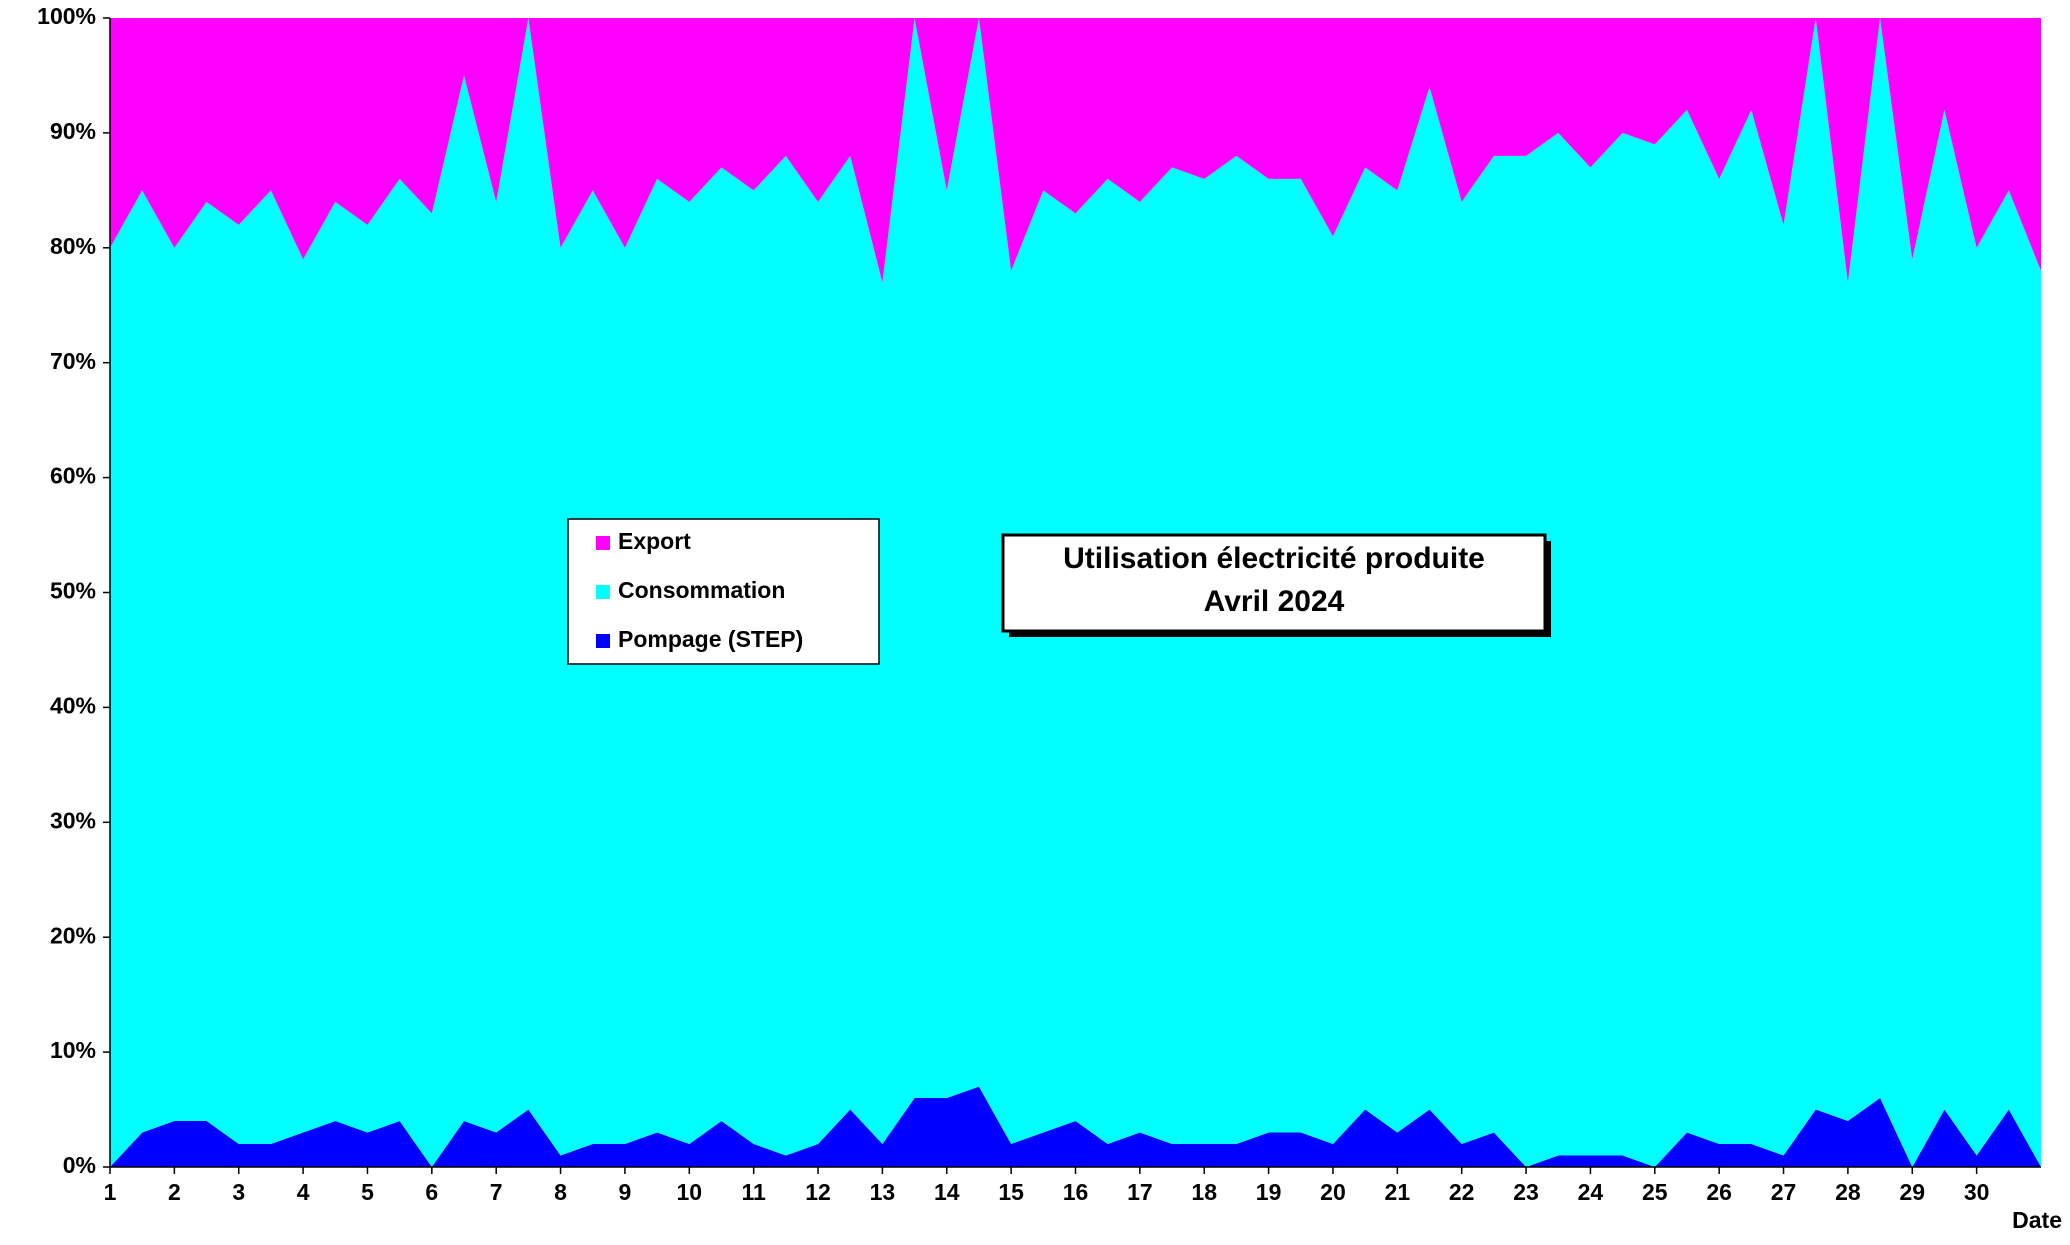  I want to click on x-tick-label: 20, so click(1333, 1192).